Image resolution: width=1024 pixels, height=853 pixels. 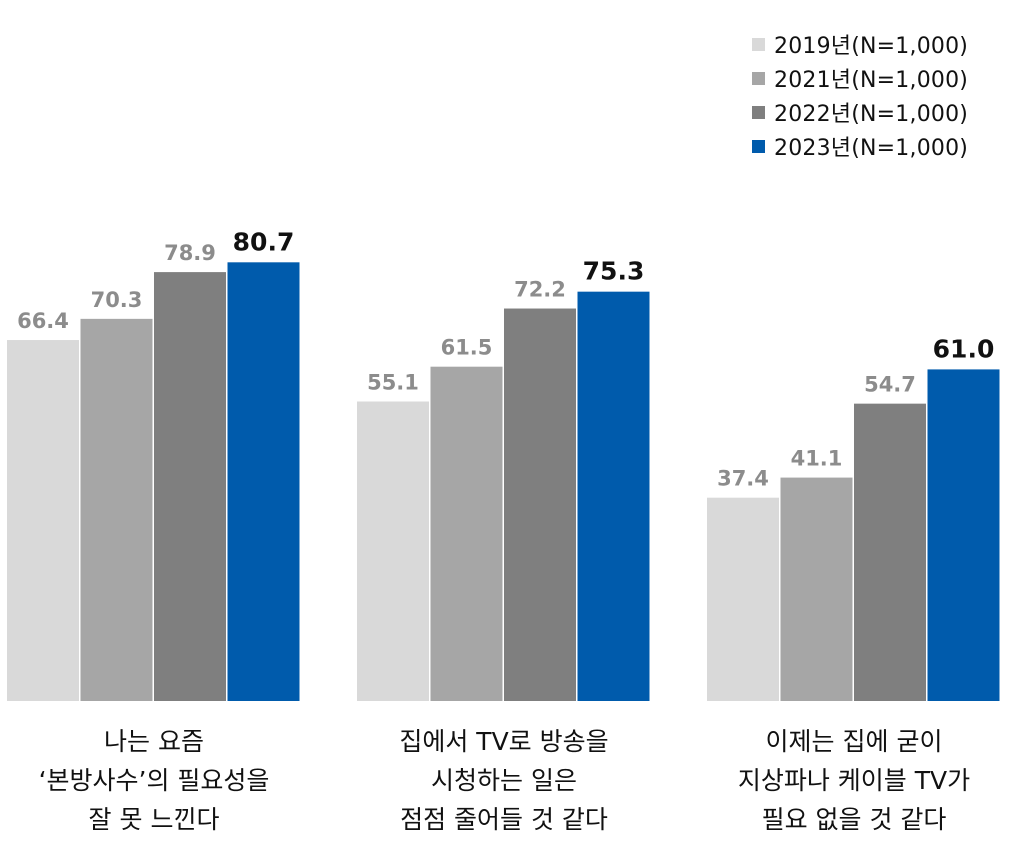 I want to click on value-label-3-series-4: 61.0, so click(x=964, y=348).